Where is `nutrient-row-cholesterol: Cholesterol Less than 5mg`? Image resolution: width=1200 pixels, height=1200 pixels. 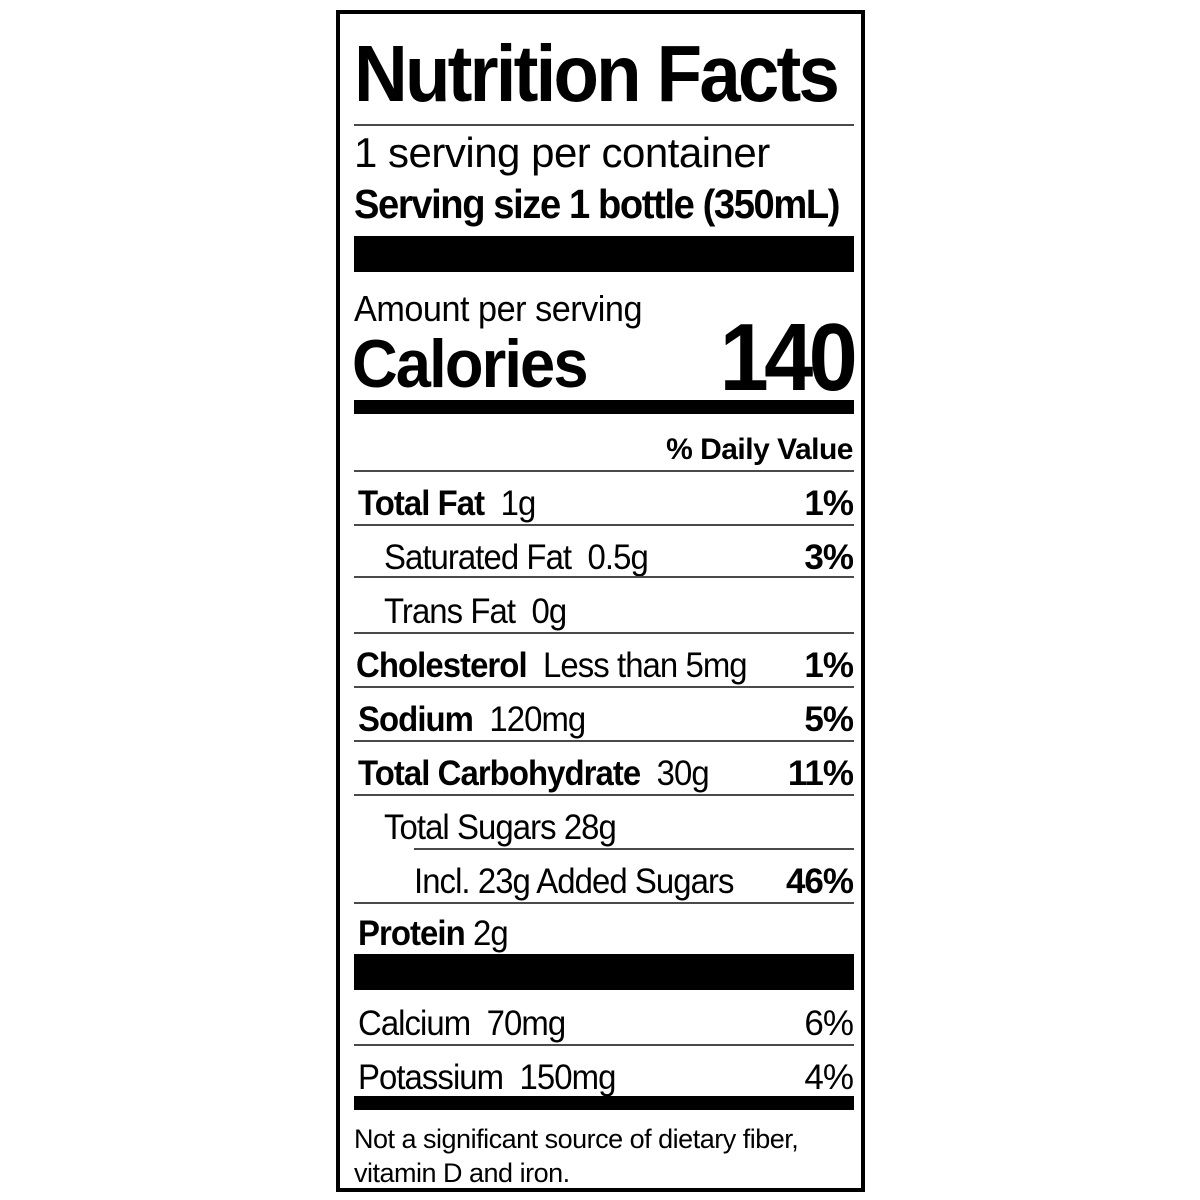
nutrient-row-cholesterol: Cholesterol Less than 5mg is located at coordinates (552, 665).